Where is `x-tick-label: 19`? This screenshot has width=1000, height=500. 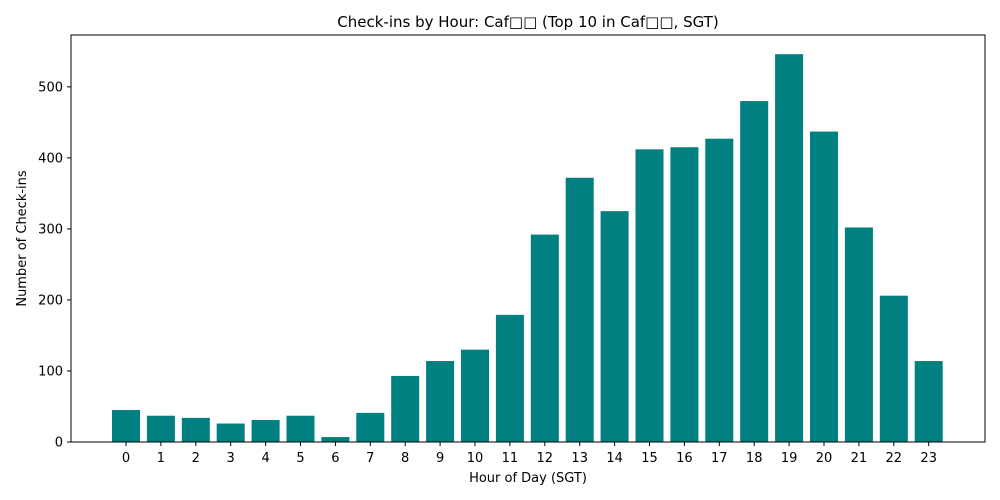
x-tick-label: 19 is located at coordinates (789, 458).